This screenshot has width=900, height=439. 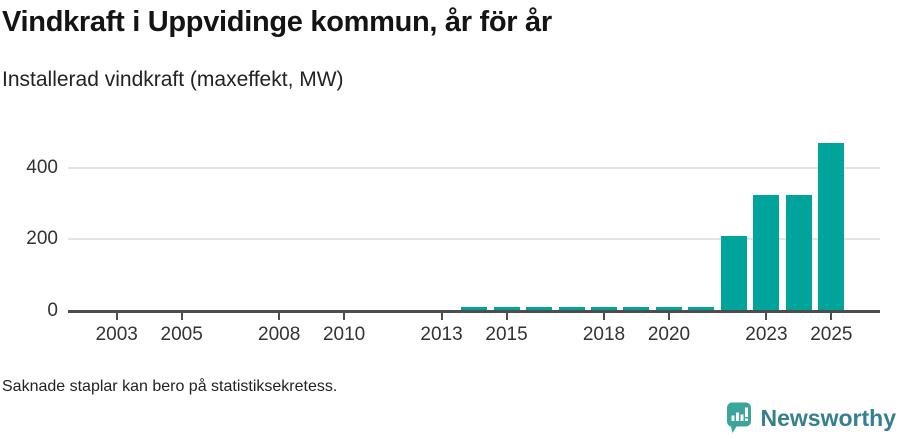 What do you see at coordinates (116, 334) in the screenshot?
I see `x-tick-label-2003: 2003` at bounding box center [116, 334].